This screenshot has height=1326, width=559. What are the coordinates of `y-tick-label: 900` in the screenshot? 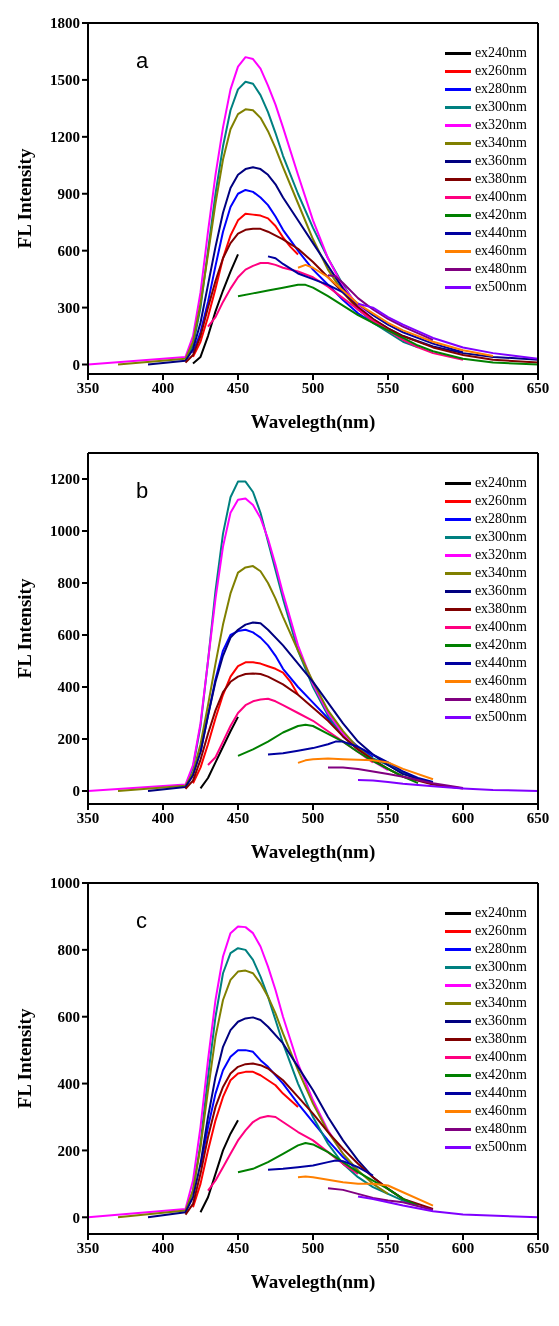 It's located at (68, 194).